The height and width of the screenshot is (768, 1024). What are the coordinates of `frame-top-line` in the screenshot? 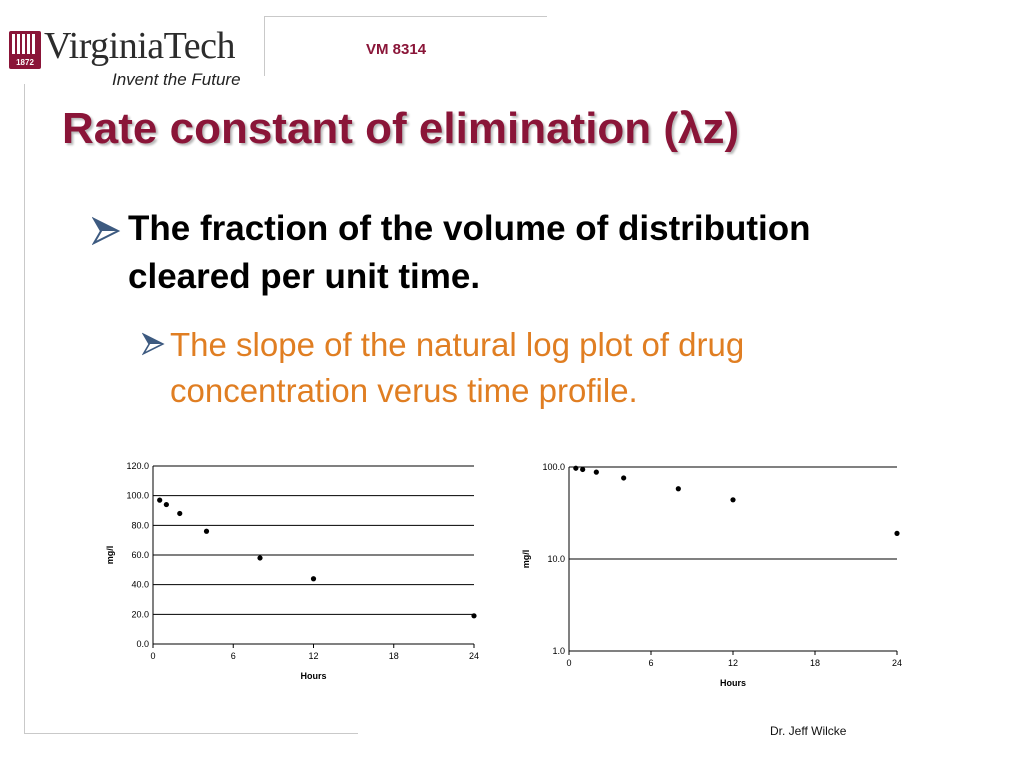 It's located at (405, 16).